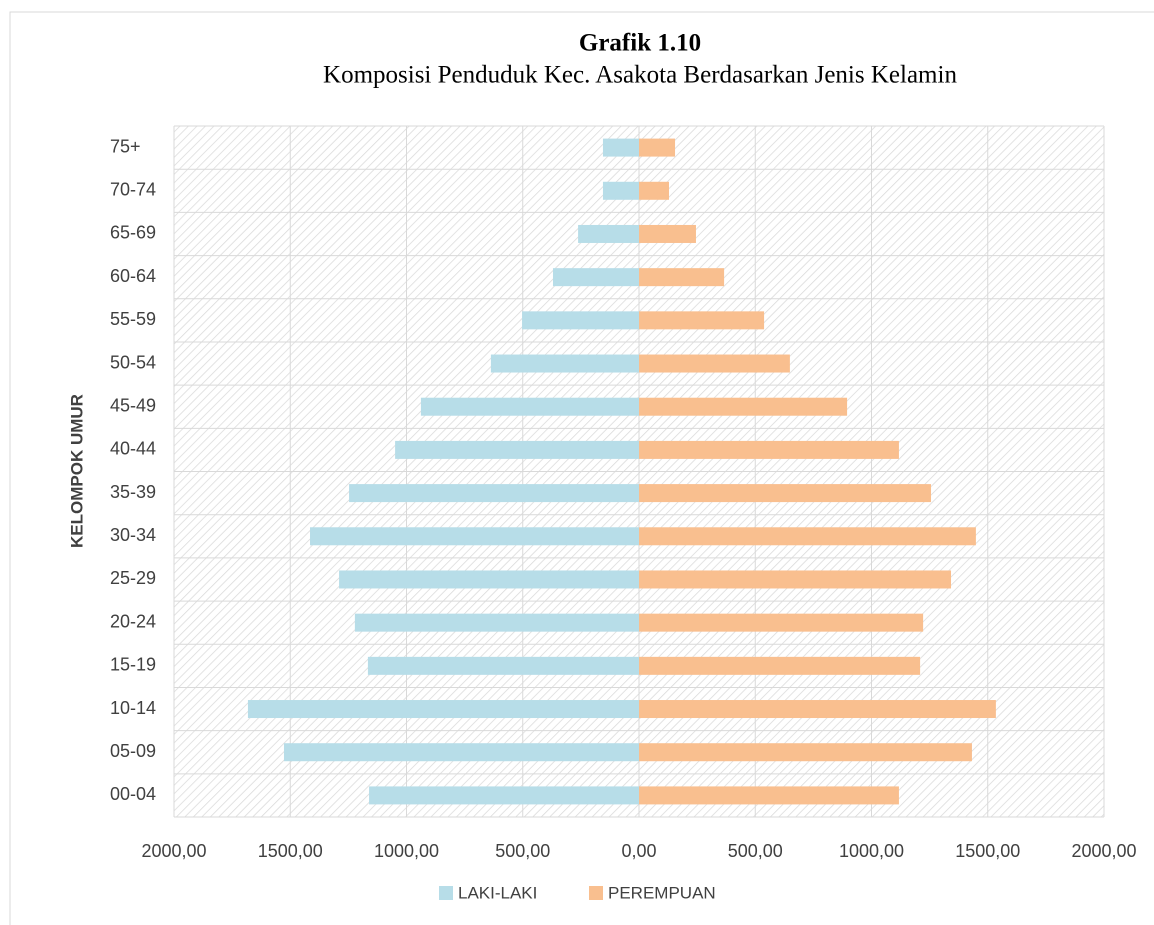 The width and height of the screenshot is (1154, 925). What do you see at coordinates (133, 621) in the screenshot?
I see `y-tick-label: 20-24` at bounding box center [133, 621].